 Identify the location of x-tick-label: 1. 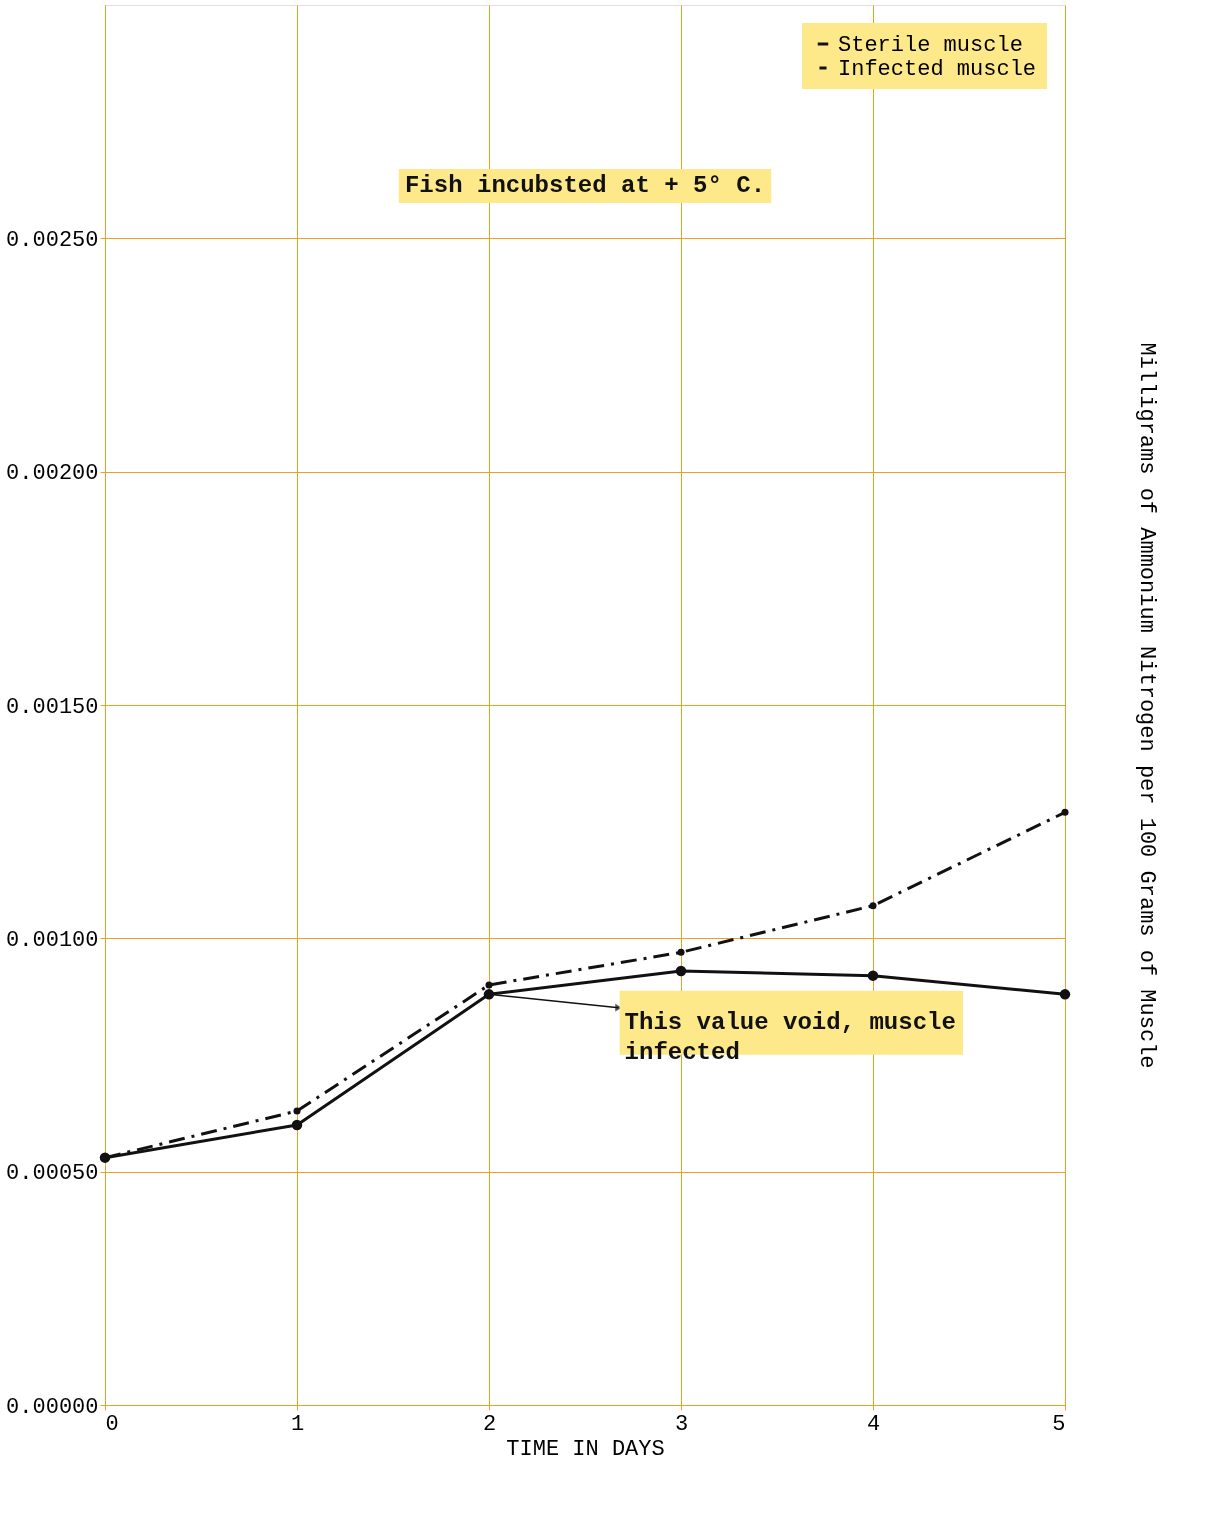
(297, 1424).